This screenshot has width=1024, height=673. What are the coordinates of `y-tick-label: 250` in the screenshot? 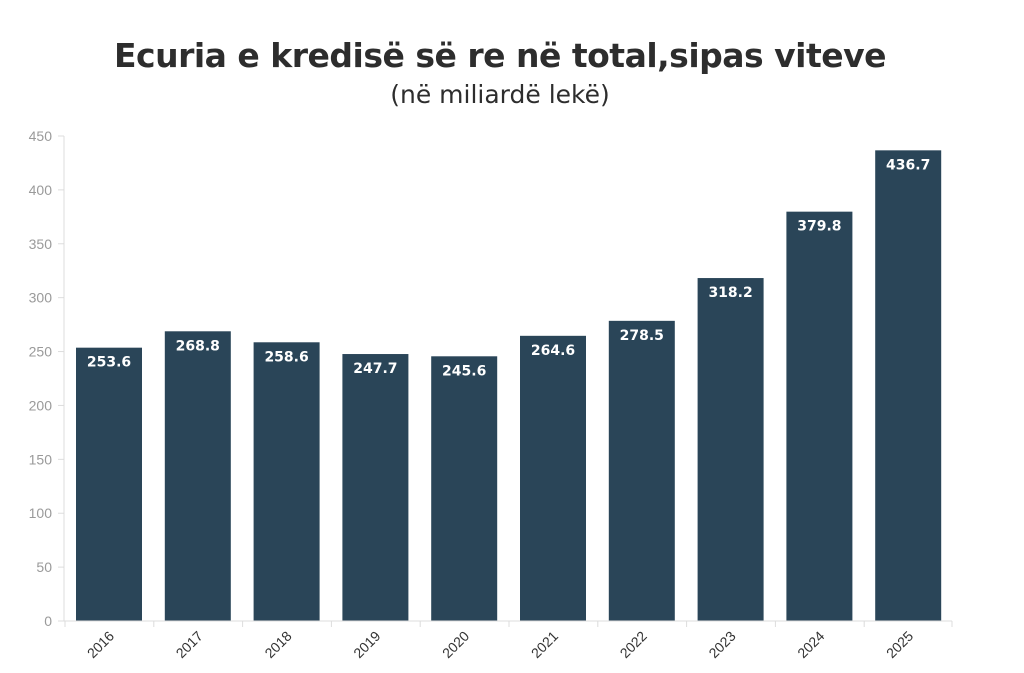 It's located at (41, 352).